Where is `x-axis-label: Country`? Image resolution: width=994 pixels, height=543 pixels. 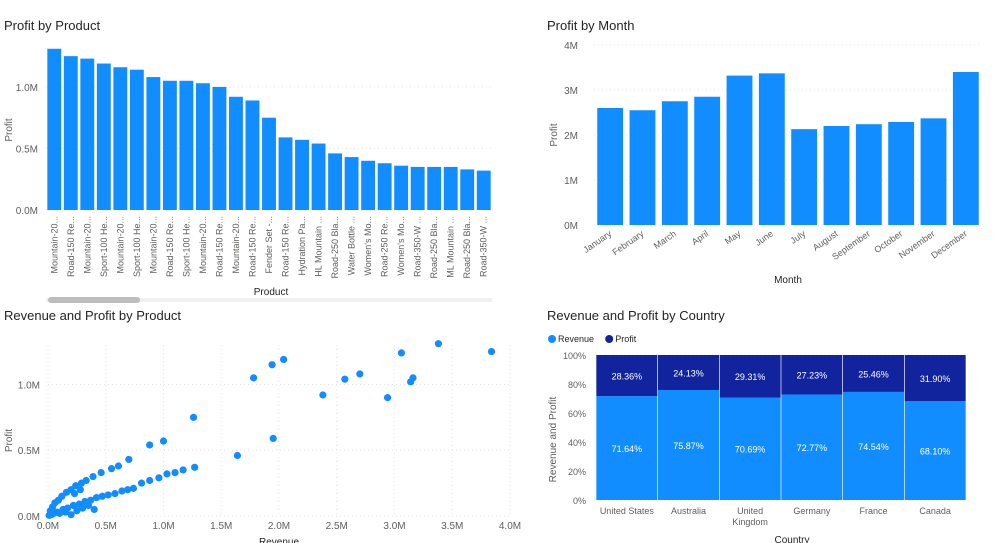 x-axis-label: Country is located at coordinates (791, 539).